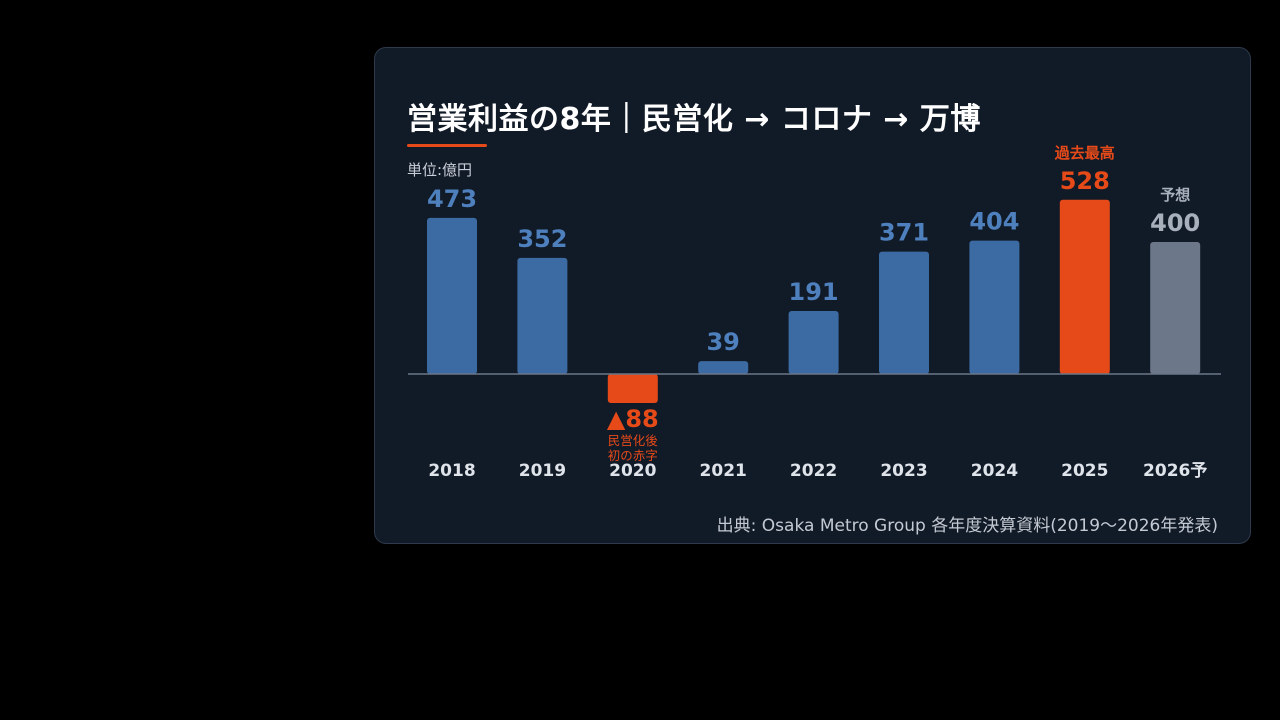 The height and width of the screenshot is (720, 1280). Describe the element at coordinates (723, 367) in the screenshot. I see `bar-2021` at that location.